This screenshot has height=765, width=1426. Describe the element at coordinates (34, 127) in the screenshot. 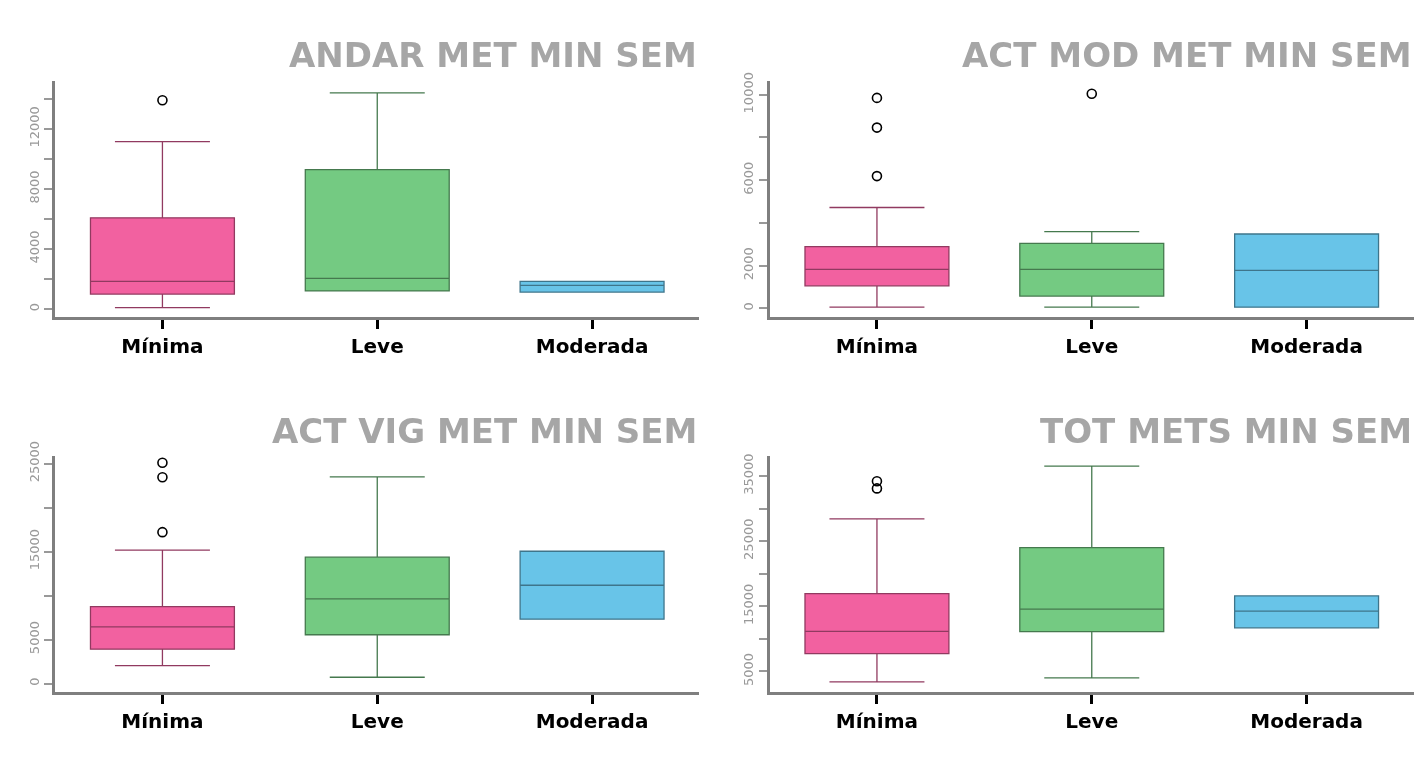

I see `y-tick-label: 12000` at that location.